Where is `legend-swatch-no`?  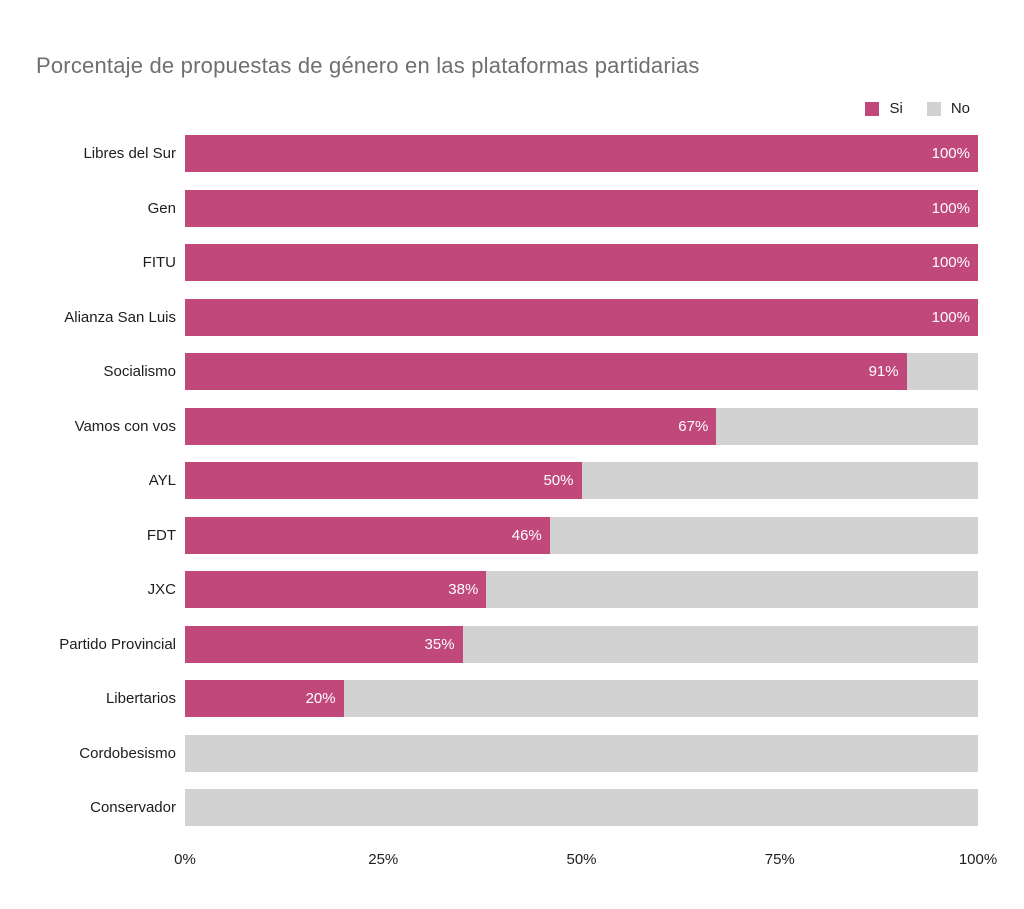
legend-swatch-no is located at coordinates (933, 108).